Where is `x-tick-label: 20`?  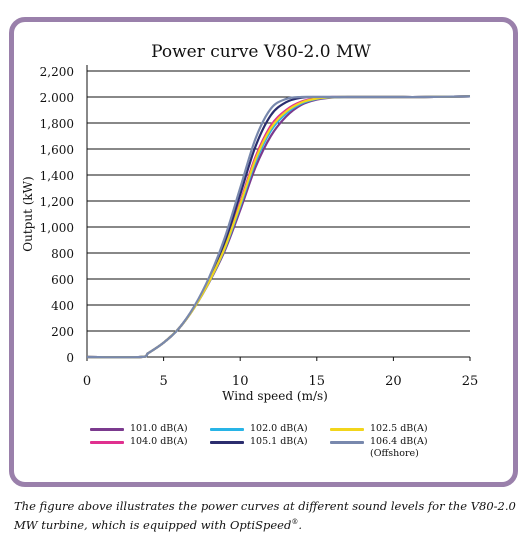 x-tick-label: 20 is located at coordinates (393, 381).